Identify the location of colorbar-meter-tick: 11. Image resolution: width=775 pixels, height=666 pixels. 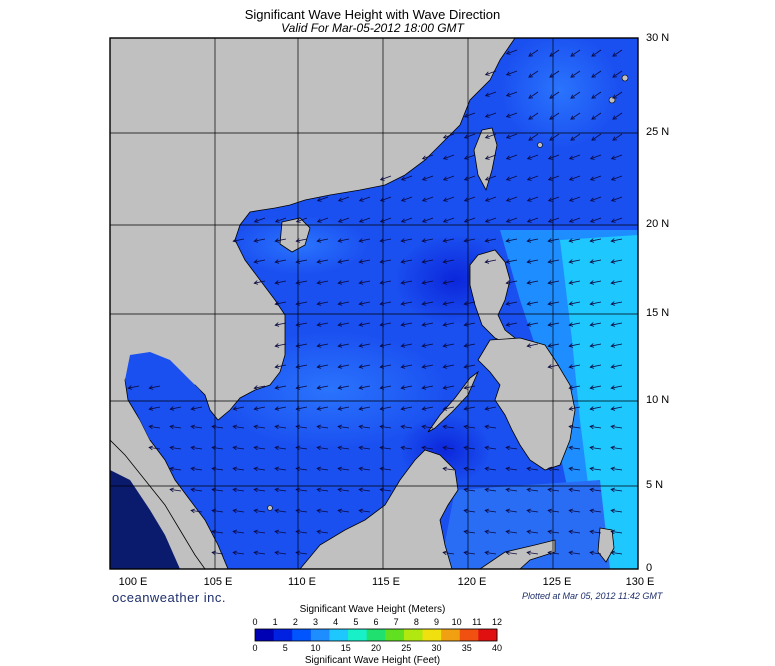
(477, 622).